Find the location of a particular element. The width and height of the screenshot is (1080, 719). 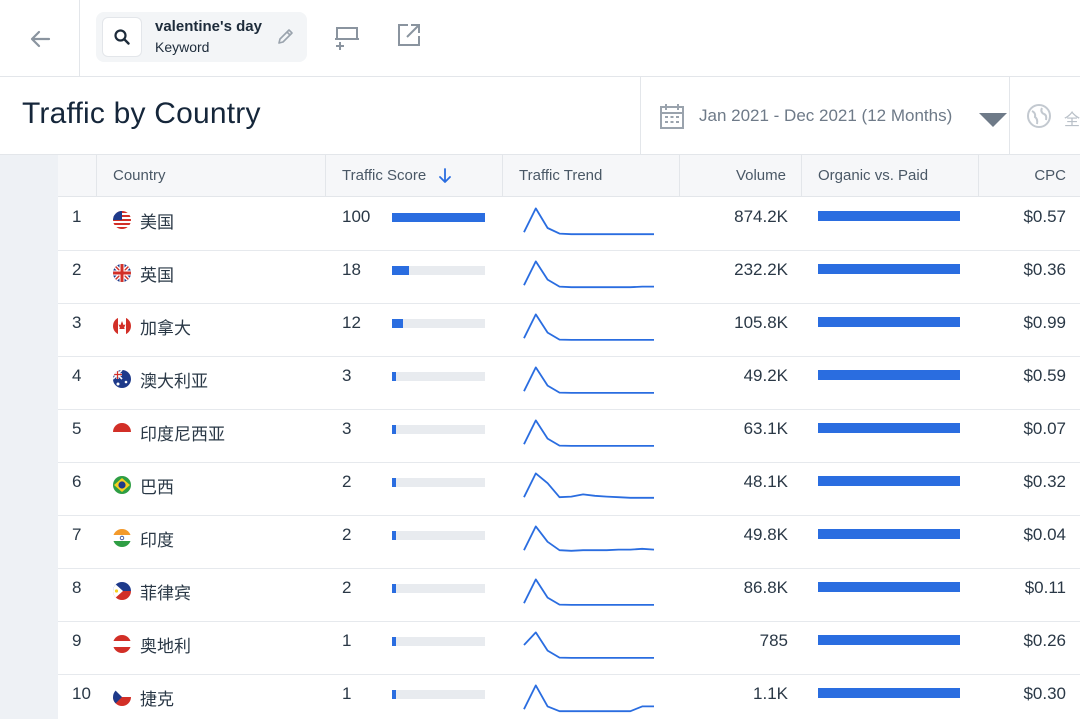

search-button is located at coordinates (122, 37).